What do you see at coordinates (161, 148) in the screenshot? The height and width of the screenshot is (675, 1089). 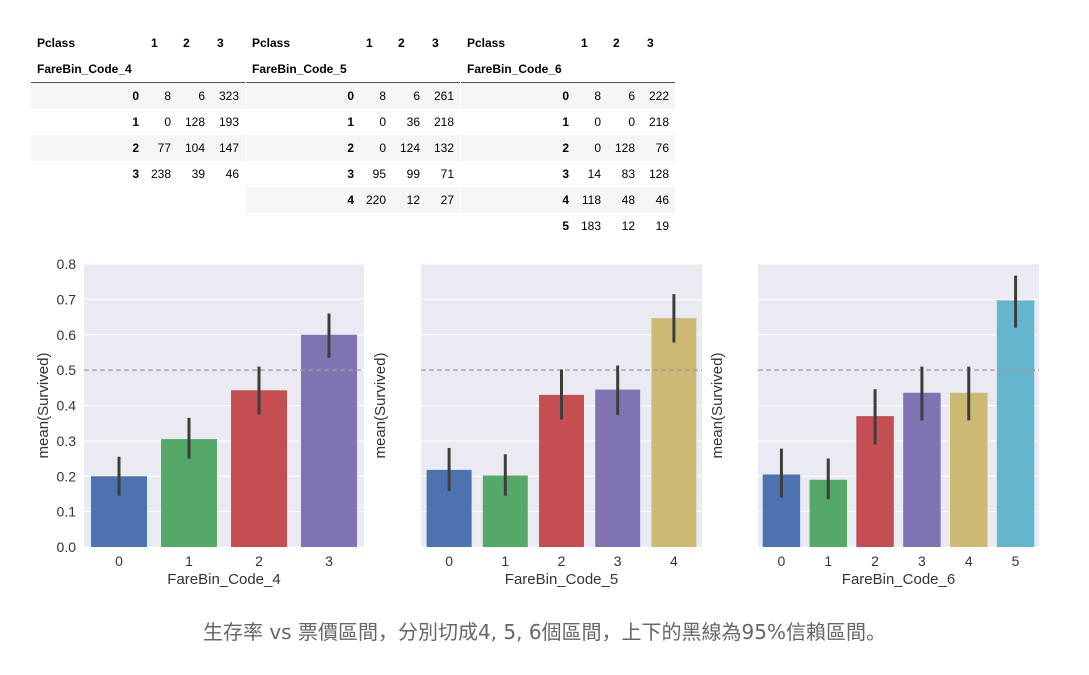 I see `cell-value: 77` at bounding box center [161, 148].